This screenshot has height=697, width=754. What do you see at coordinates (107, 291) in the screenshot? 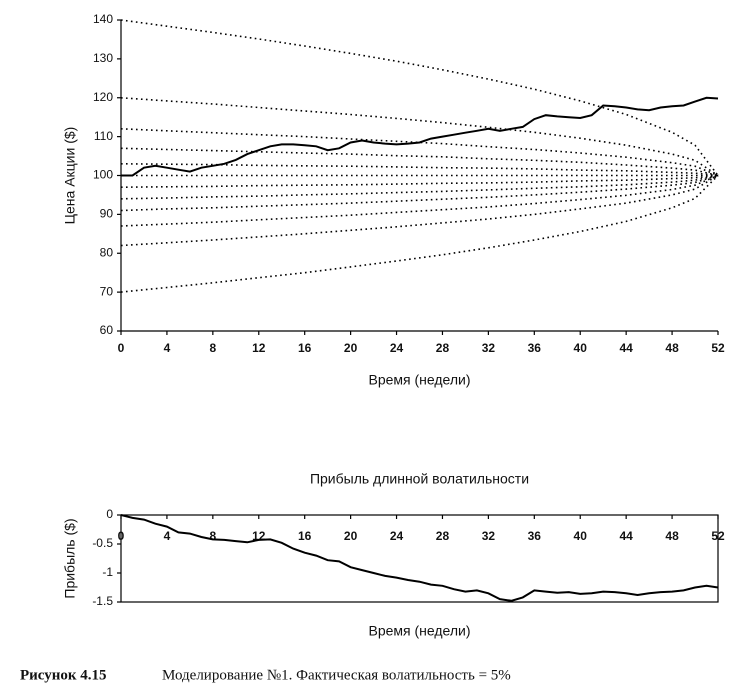
I see `y-tick-label: 70` at bounding box center [107, 291].